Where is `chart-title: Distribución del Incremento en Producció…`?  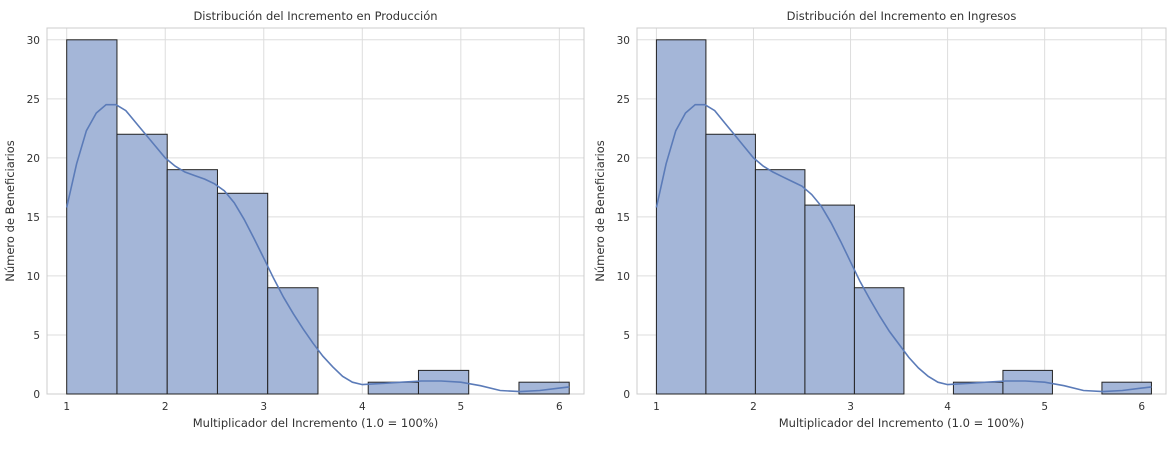 chart-title: Distribución del Incremento en Producció… is located at coordinates (315, 16).